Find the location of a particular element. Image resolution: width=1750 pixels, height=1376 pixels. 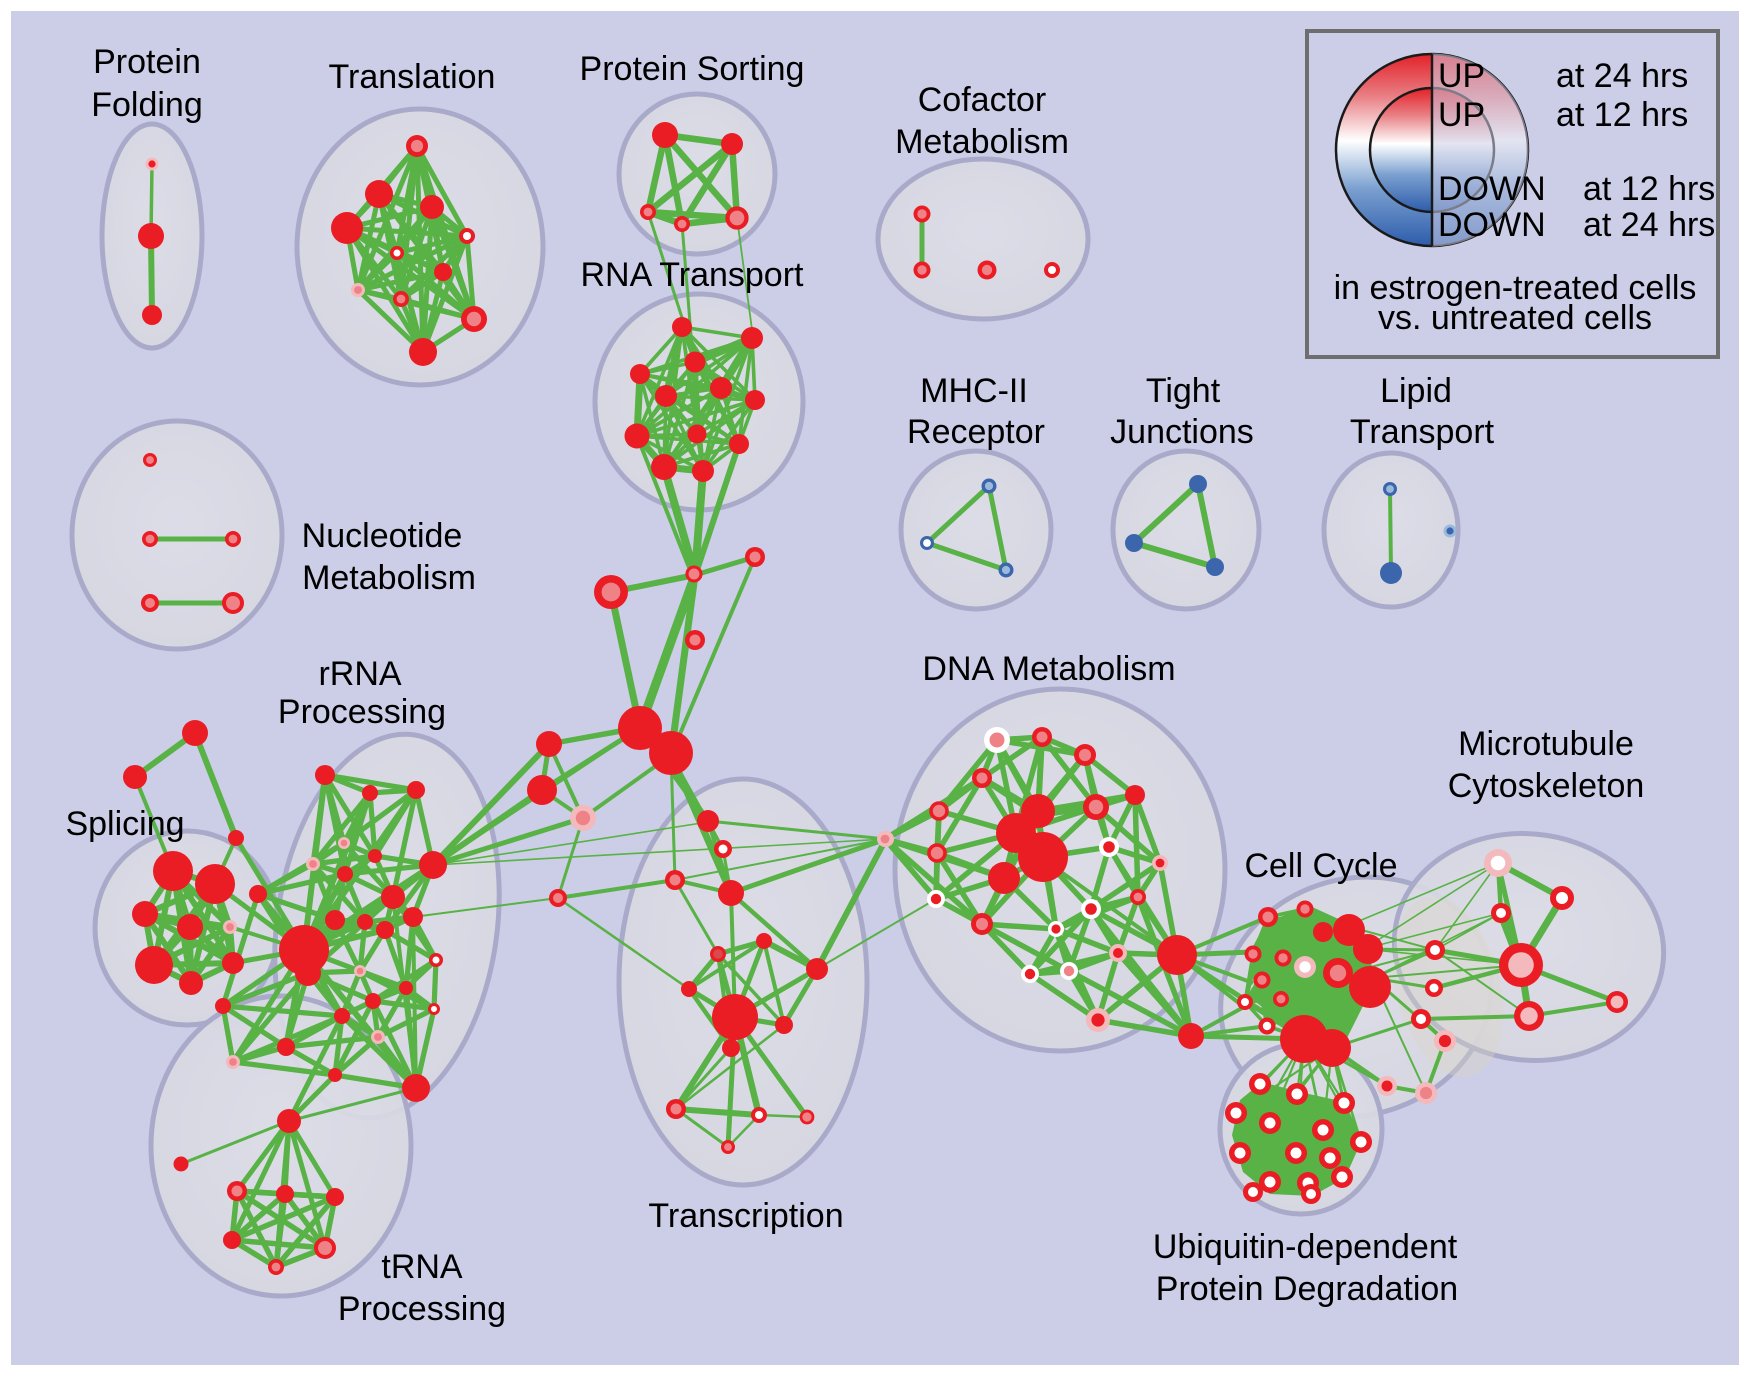

svg-text: vs. untreated cells is located at coordinates (1515, 318).